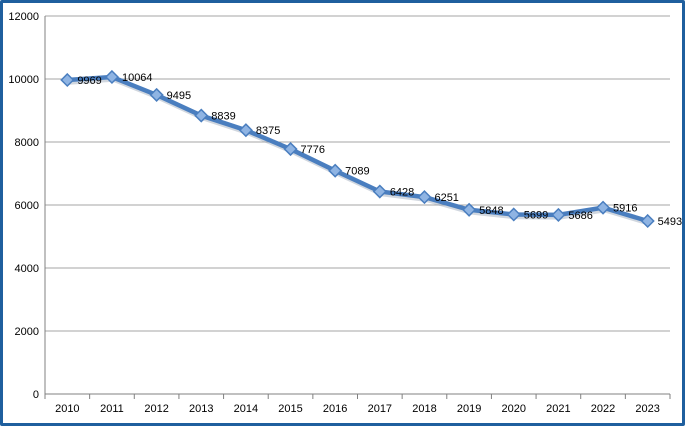 The image size is (685, 426). I want to click on y-tick-label: 2000, so click(27, 332).